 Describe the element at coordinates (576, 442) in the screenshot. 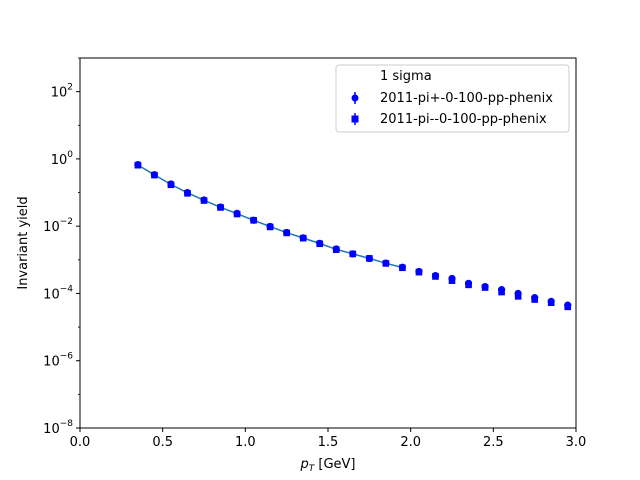

I see `x-tick-label: 3.0` at that location.